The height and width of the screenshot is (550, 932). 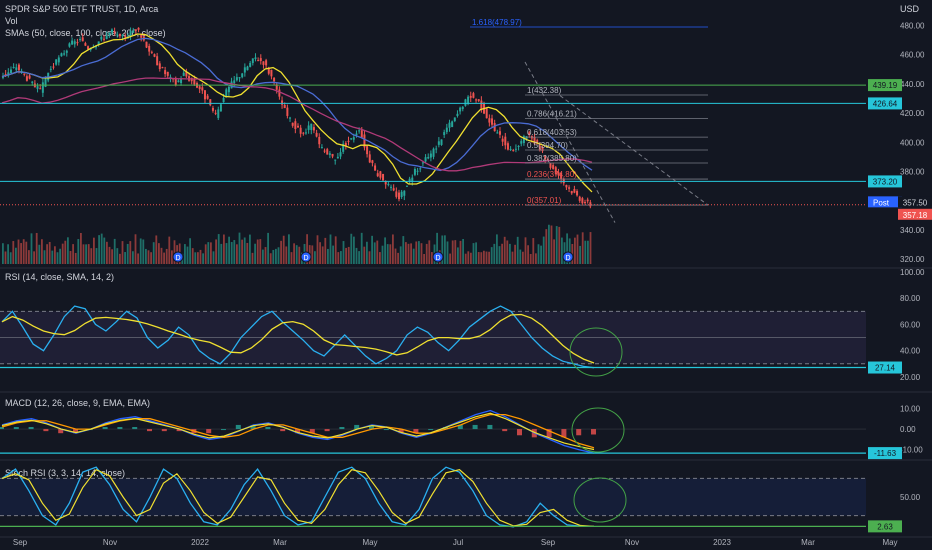 I want to click on stoch-marker-tag, so click(x=885, y=526).